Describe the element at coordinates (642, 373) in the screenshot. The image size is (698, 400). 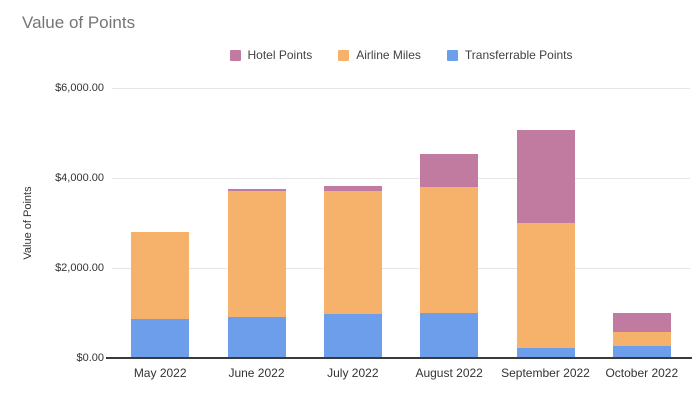
I see `x-tick-label-october-2022: October 2022` at that location.